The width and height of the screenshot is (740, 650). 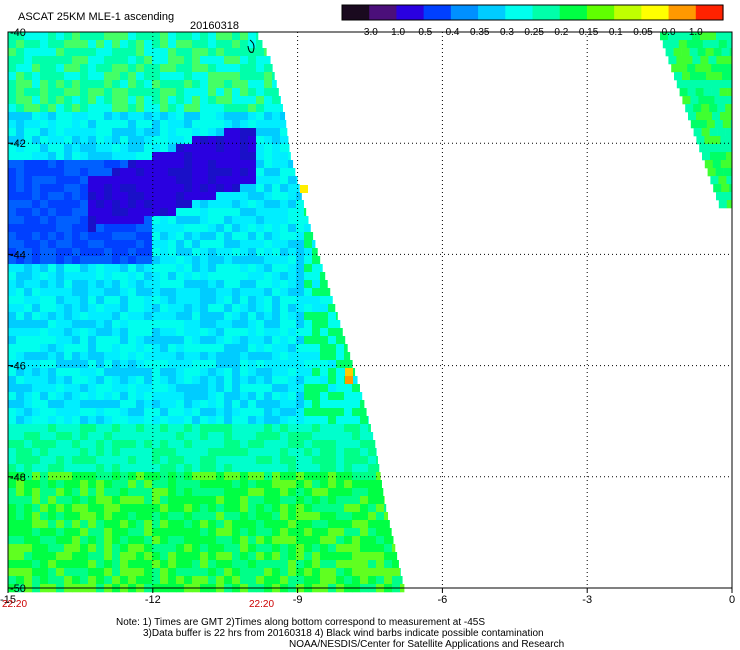 What do you see at coordinates (18, 367) in the screenshot?
I see `lat-tick-label: -46` at bounding box center [18, 367].